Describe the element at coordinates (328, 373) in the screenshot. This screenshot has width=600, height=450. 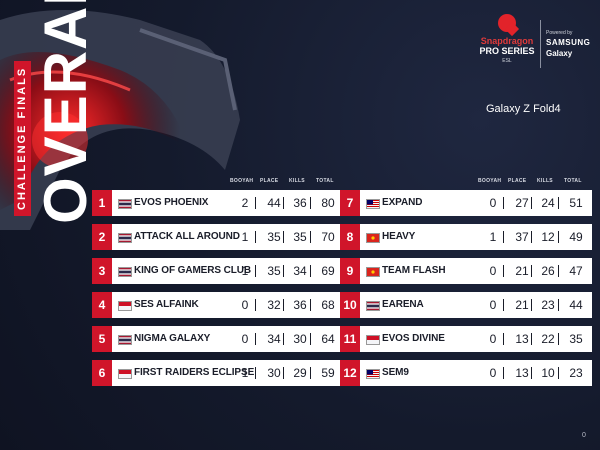
I see `total-value: 59` at that location.